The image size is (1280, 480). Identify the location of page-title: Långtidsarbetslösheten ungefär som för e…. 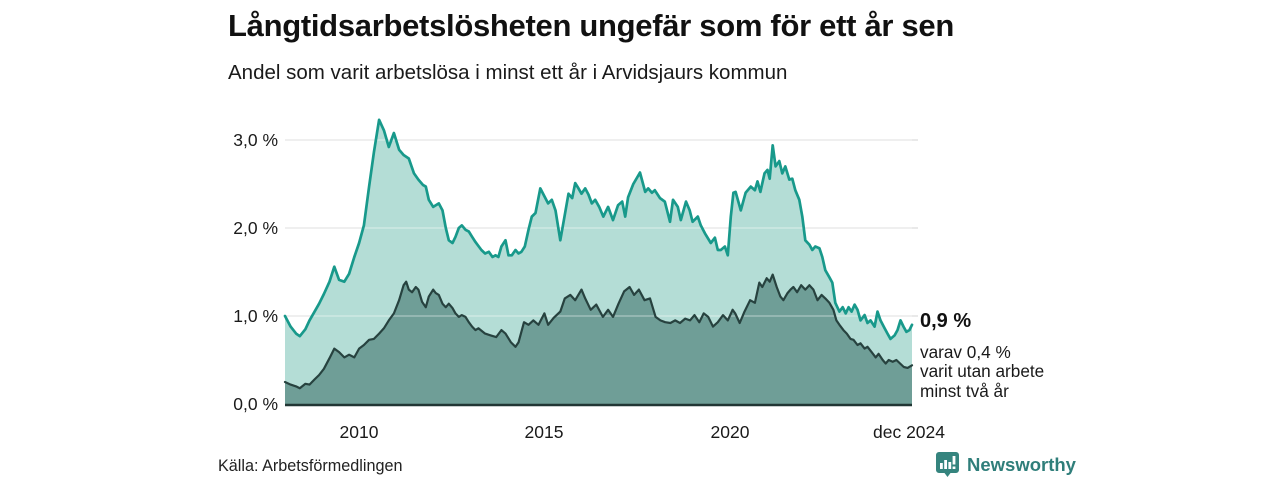
(591, 25).